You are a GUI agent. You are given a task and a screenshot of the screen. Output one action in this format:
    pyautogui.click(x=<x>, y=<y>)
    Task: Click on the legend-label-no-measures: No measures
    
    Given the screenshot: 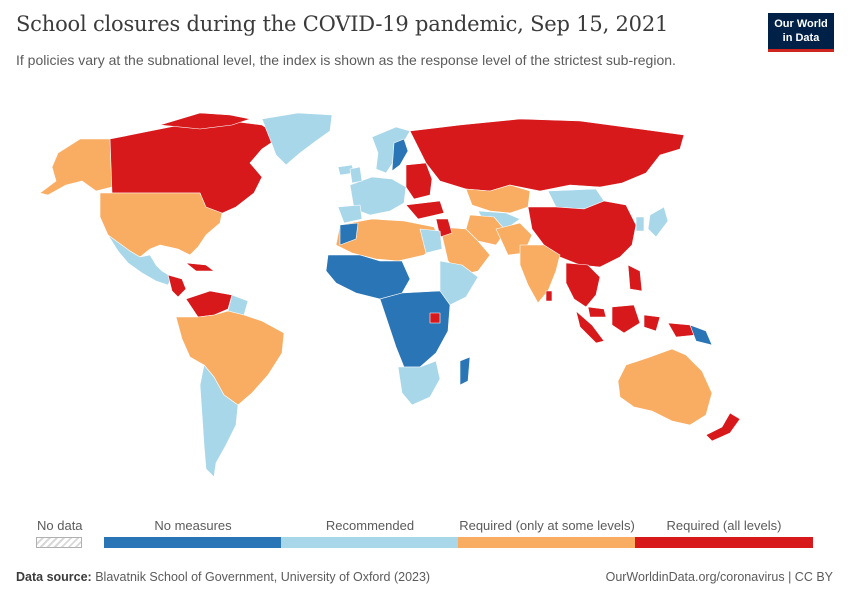 What is the action you would take?
    pyautogui.click(x=193, y=525)
    